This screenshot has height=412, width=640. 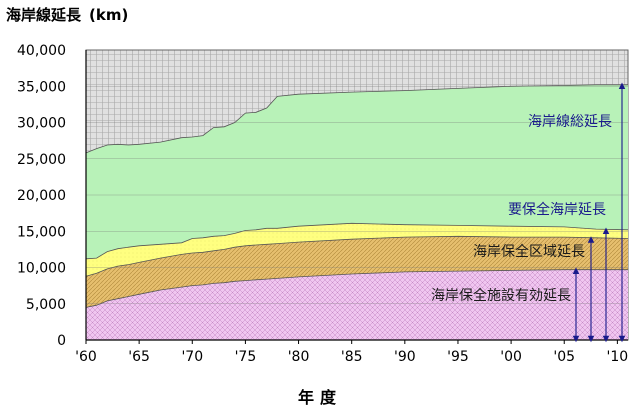 I want to click on y-tick-label: 15,000, so click(x=41, y=232).